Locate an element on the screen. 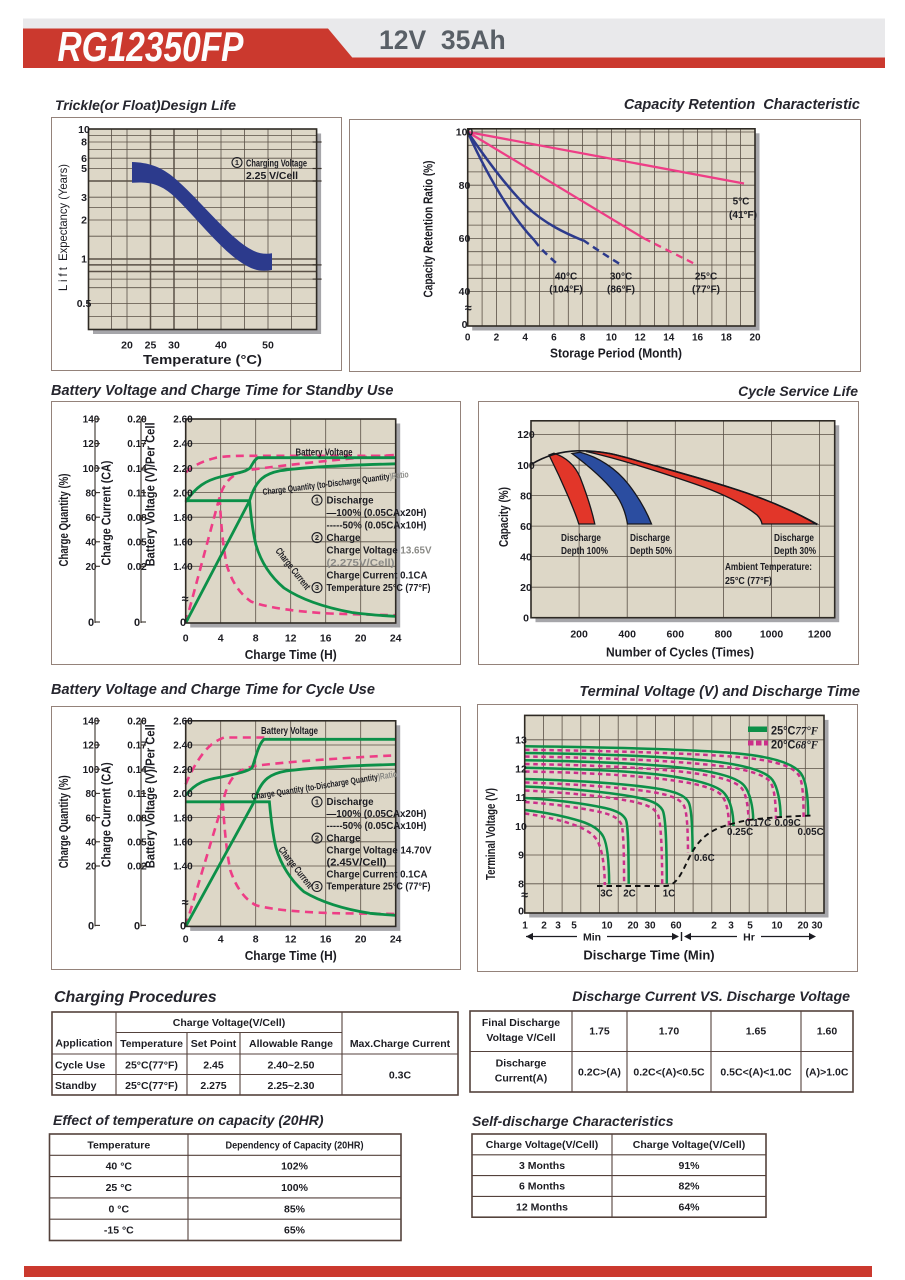  svg-text: 100% is located at coordinates (295, 1188).